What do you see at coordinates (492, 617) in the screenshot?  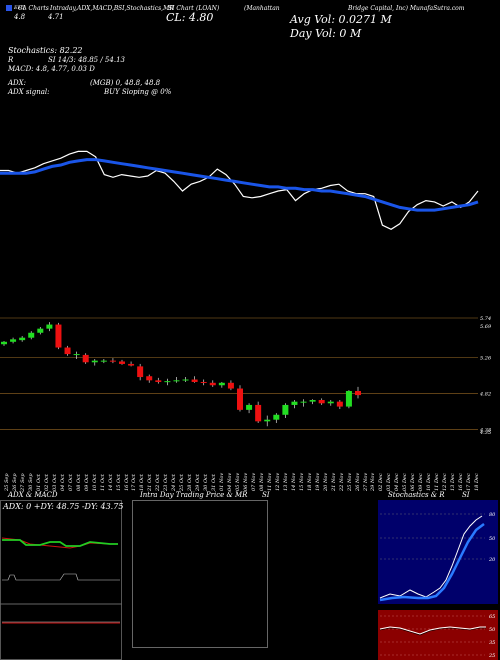 I see `si-tick-label: 65` at bounding box center [492, 617].